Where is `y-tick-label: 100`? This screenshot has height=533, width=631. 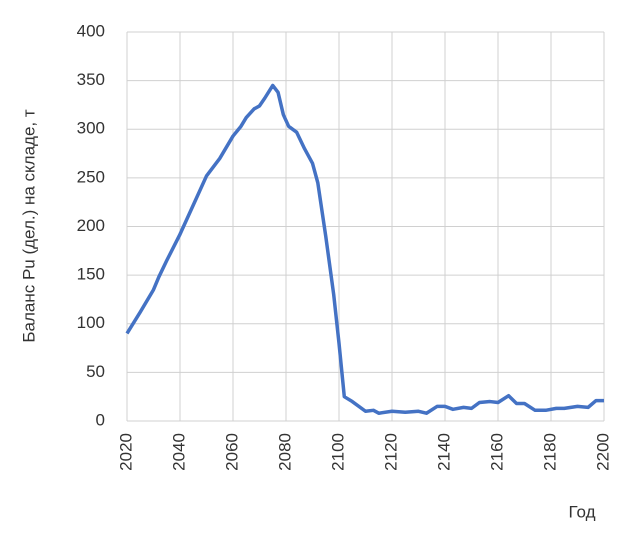
y-tick-label: 100 is located at coordinates (91, 322).